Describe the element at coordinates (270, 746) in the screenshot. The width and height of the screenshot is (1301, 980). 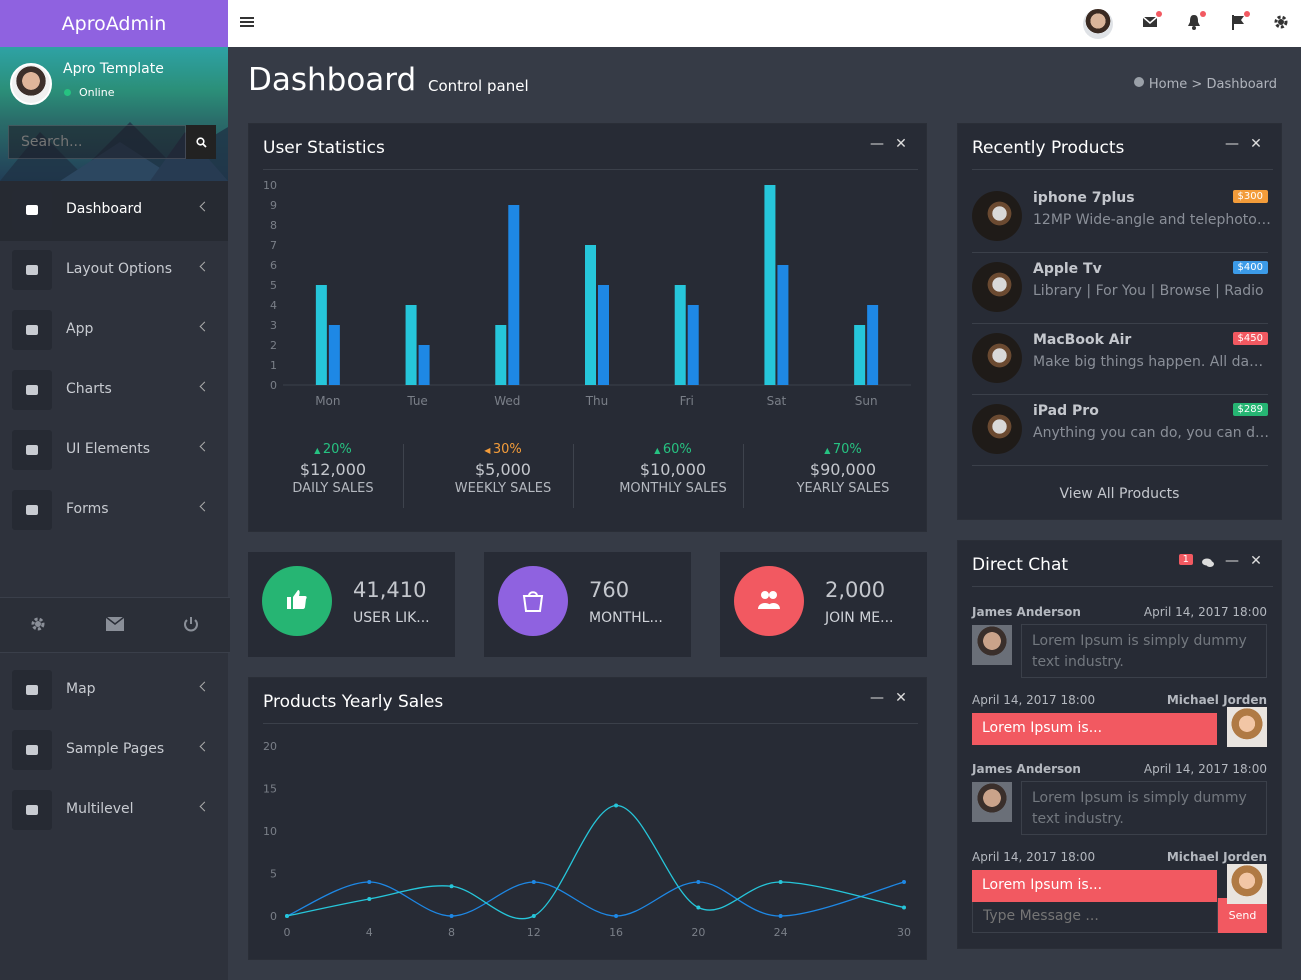
I see `y-tick-label: 20` at that location.